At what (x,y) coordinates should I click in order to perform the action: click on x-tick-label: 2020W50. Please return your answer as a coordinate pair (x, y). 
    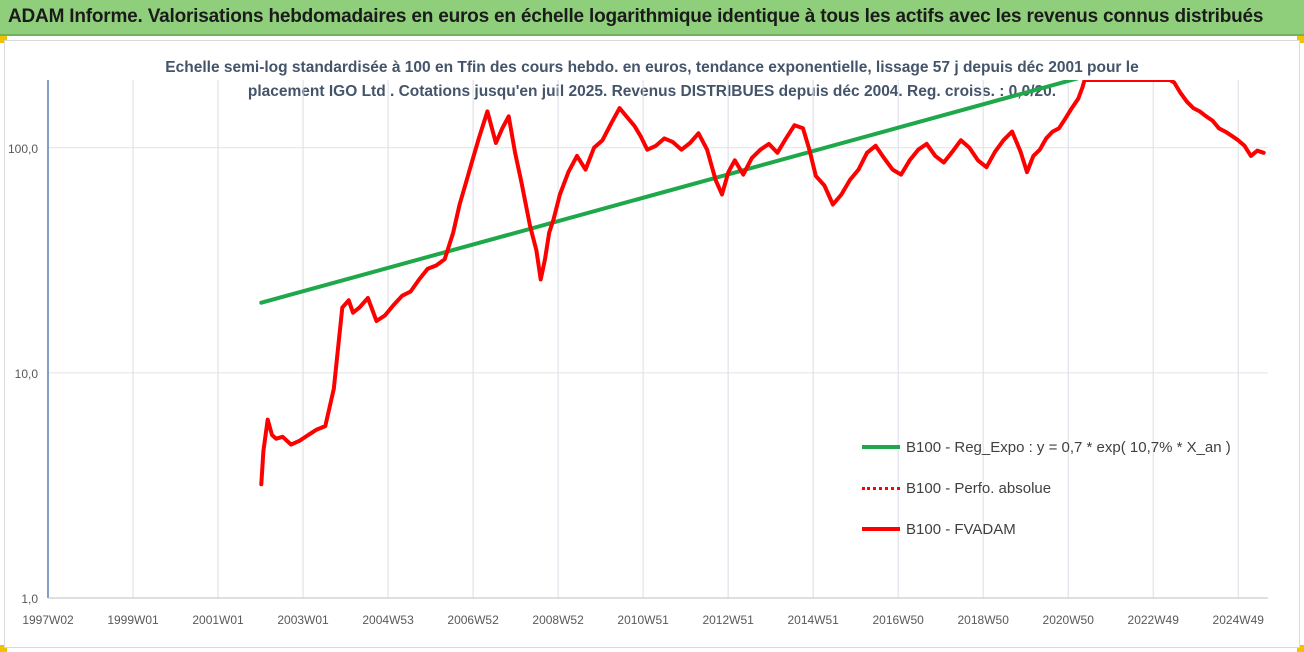
    Looking at the image, I should click on (1069, 620).